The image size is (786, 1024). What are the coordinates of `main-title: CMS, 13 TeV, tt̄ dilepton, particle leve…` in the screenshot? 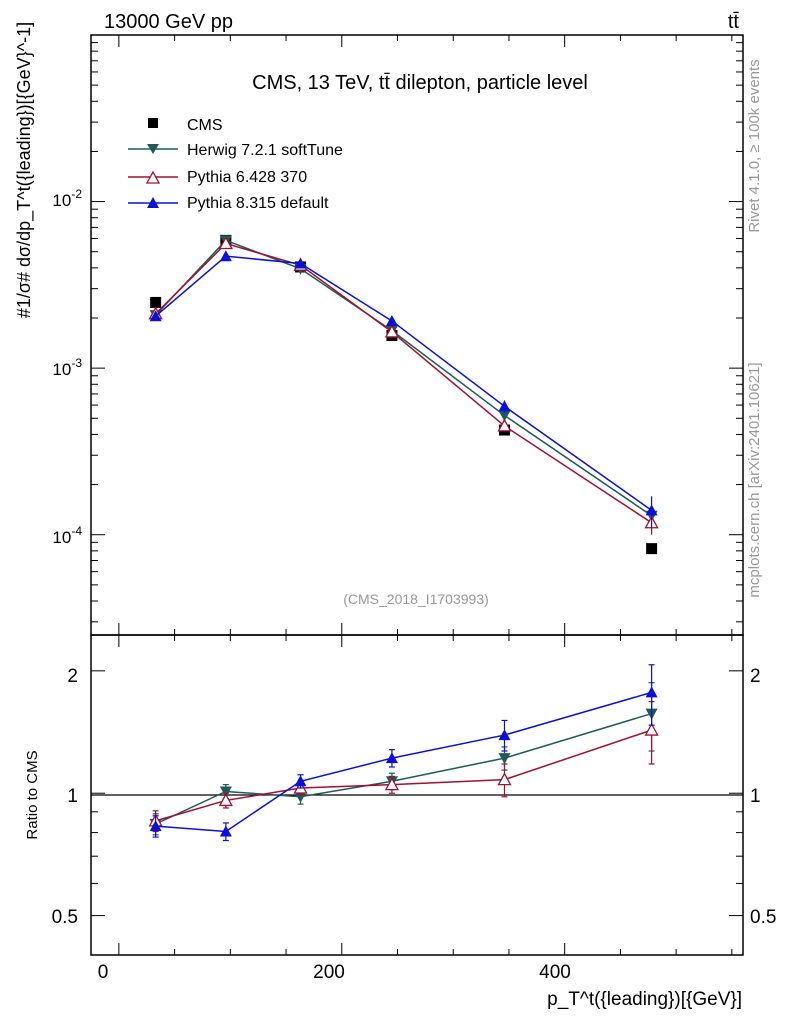 It's located at (420, 83).